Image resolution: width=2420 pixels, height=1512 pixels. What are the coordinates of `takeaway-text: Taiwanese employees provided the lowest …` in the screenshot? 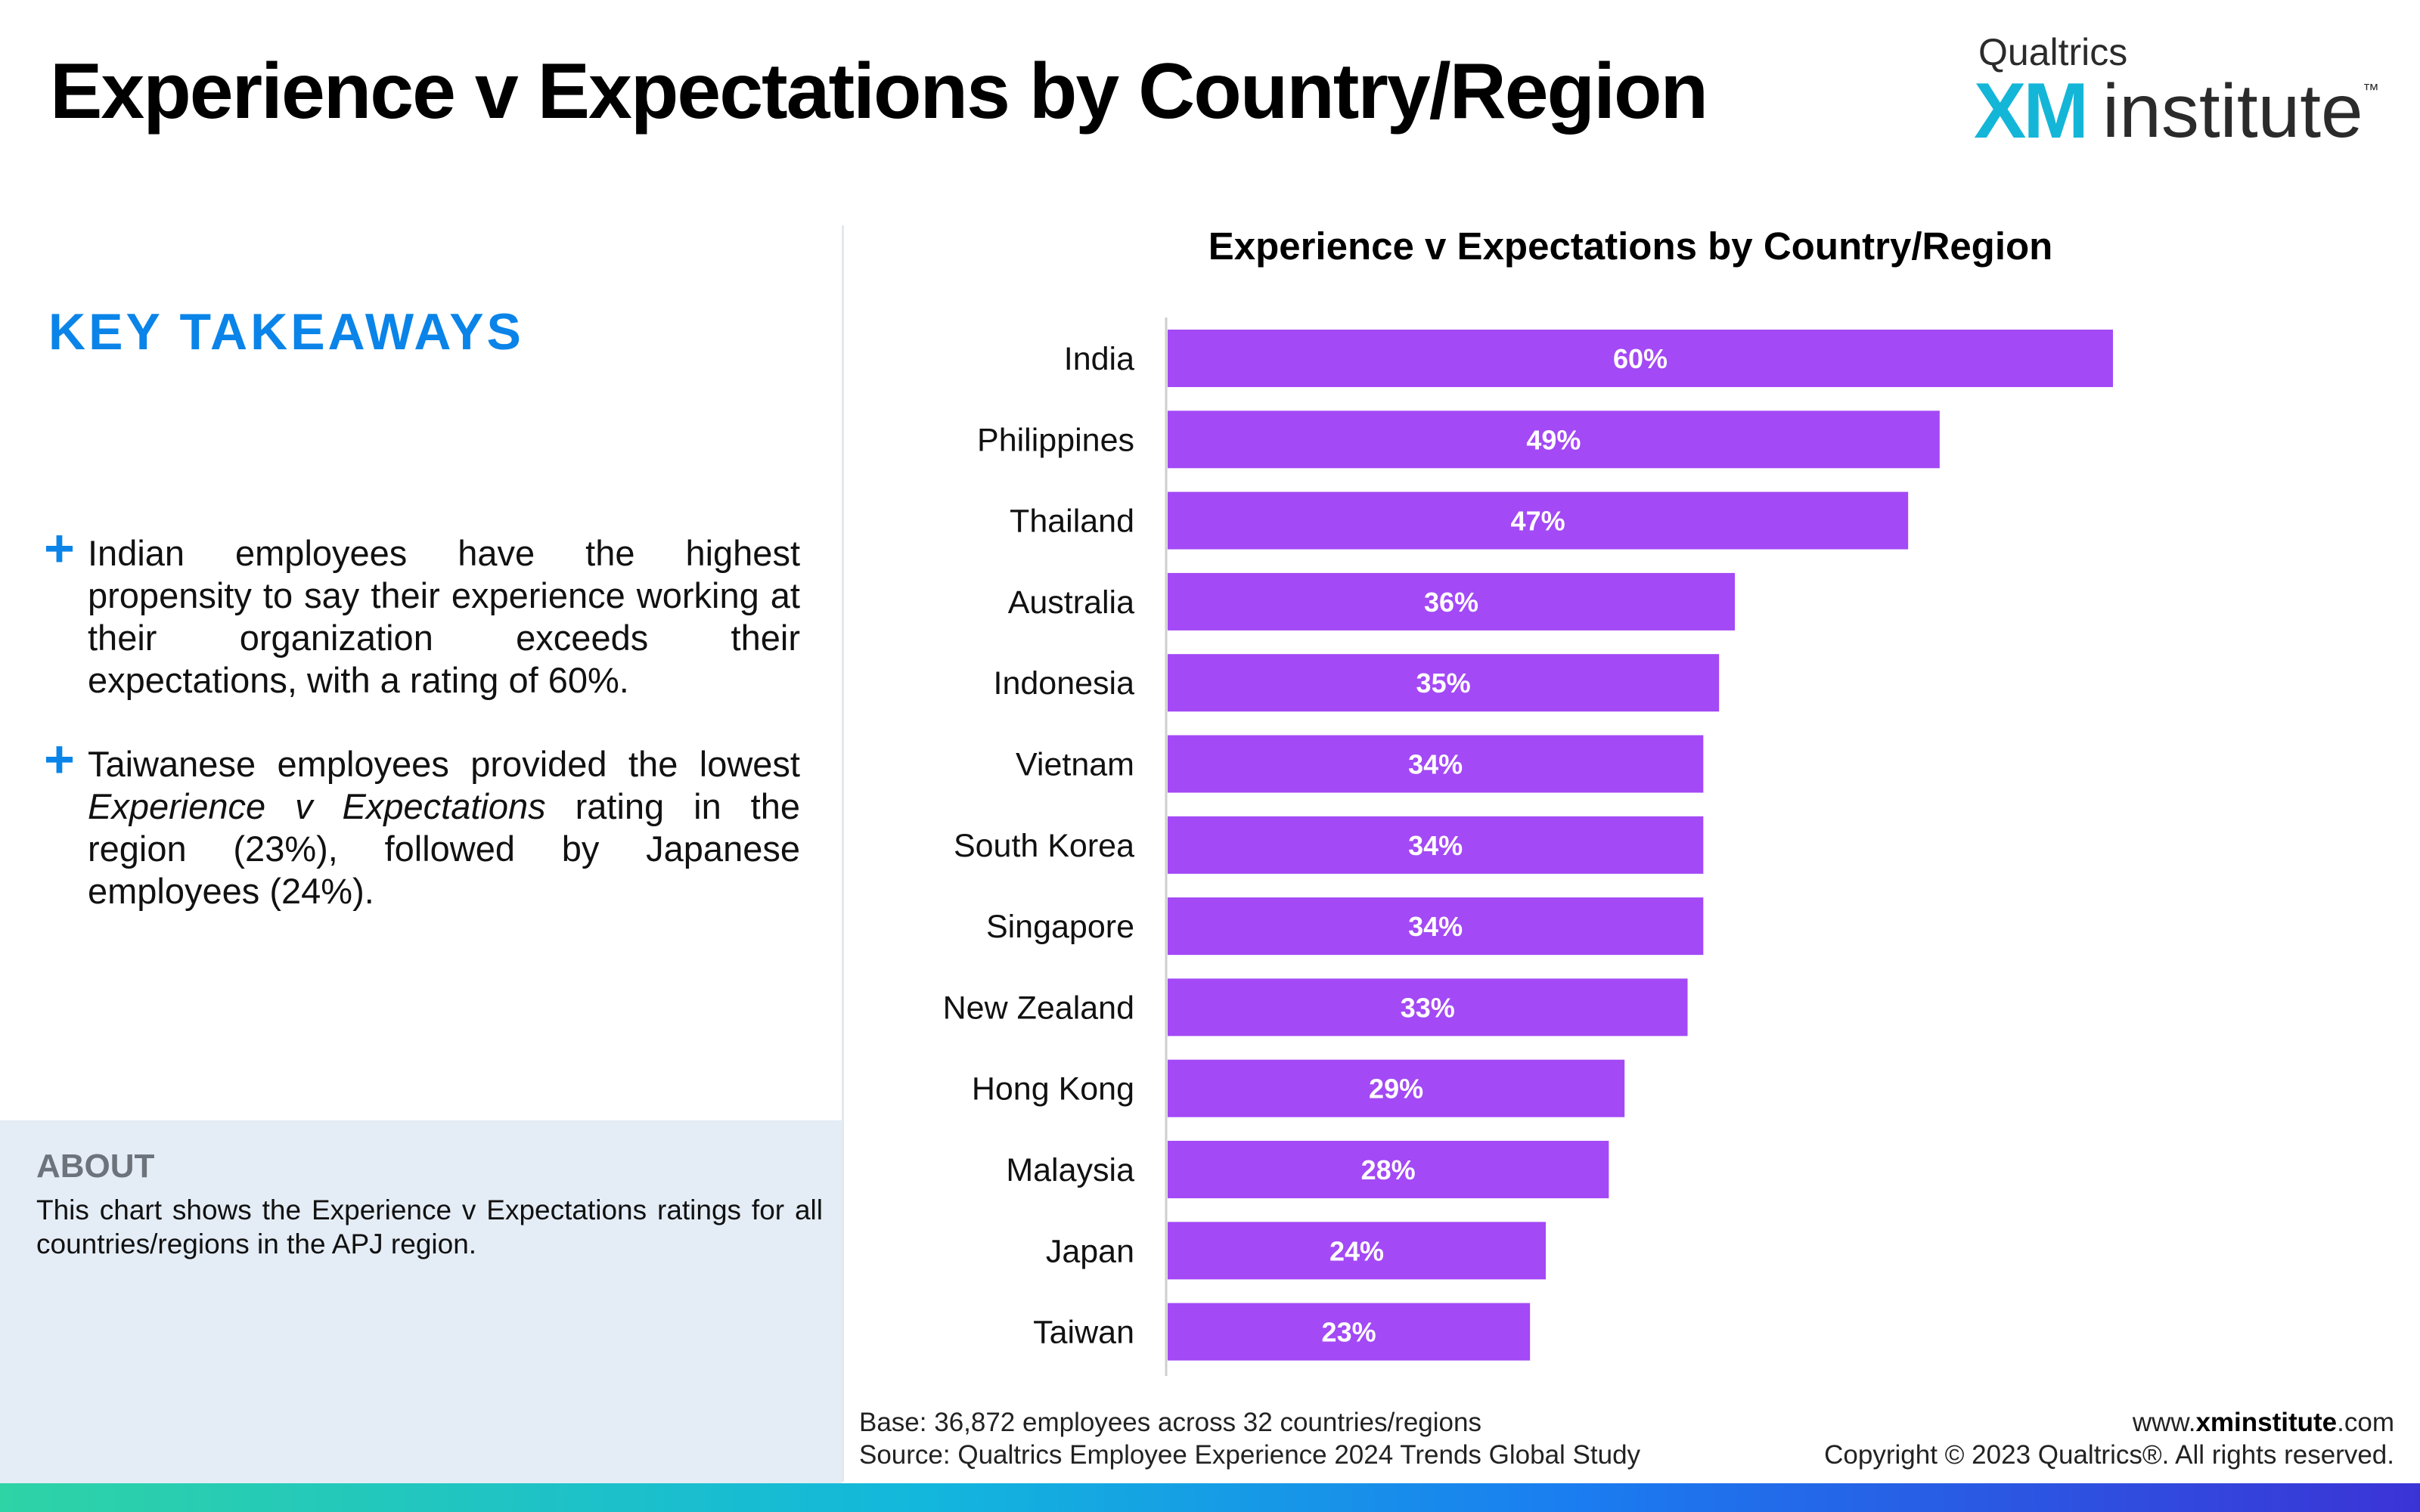 It's located at (444, 827).